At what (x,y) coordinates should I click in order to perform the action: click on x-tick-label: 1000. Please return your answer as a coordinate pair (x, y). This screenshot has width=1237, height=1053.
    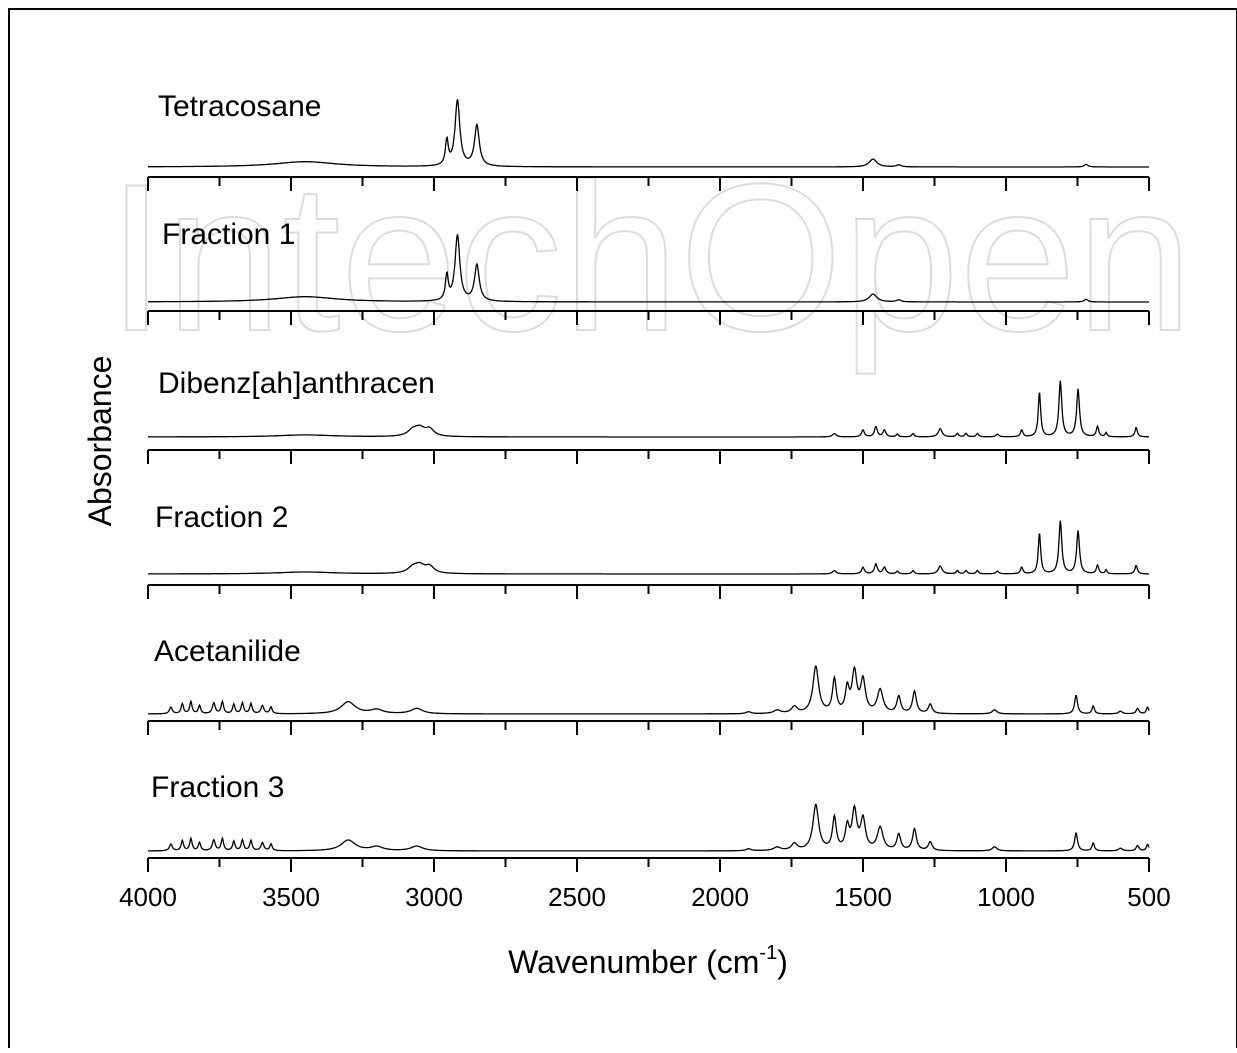
    Looking at the image, I should click on (1006, 897).